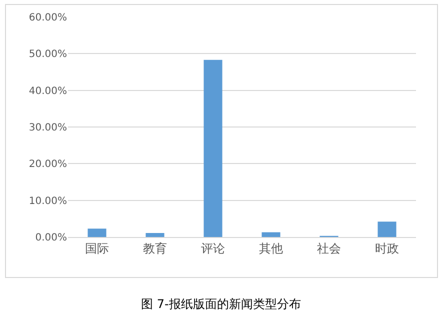 The width and height of the screenshot is (442, 323). What do you see at coordinates (213, 248) in the screenshot?
I see `x-tick-label: 评论` at bounding box center [213, 248].